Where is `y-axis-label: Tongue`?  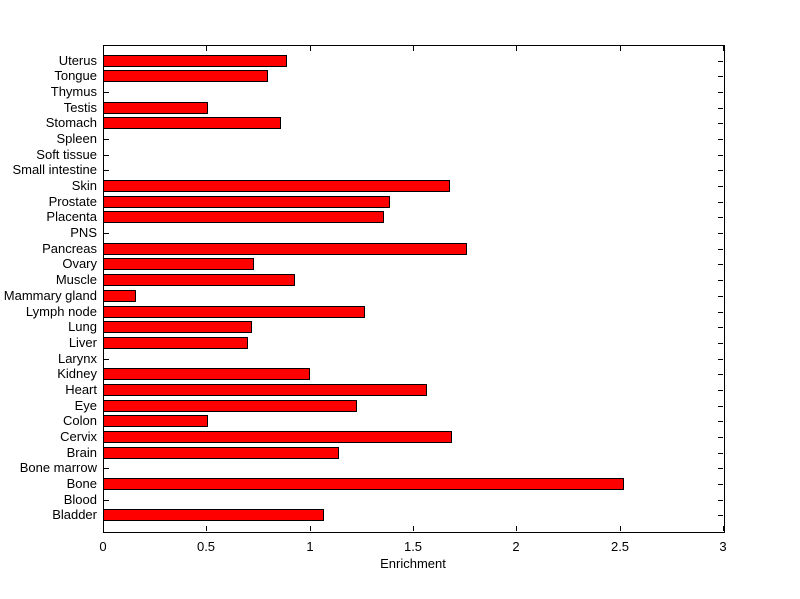 y-axis-label: Tongue is located at coordinates (75, 76).